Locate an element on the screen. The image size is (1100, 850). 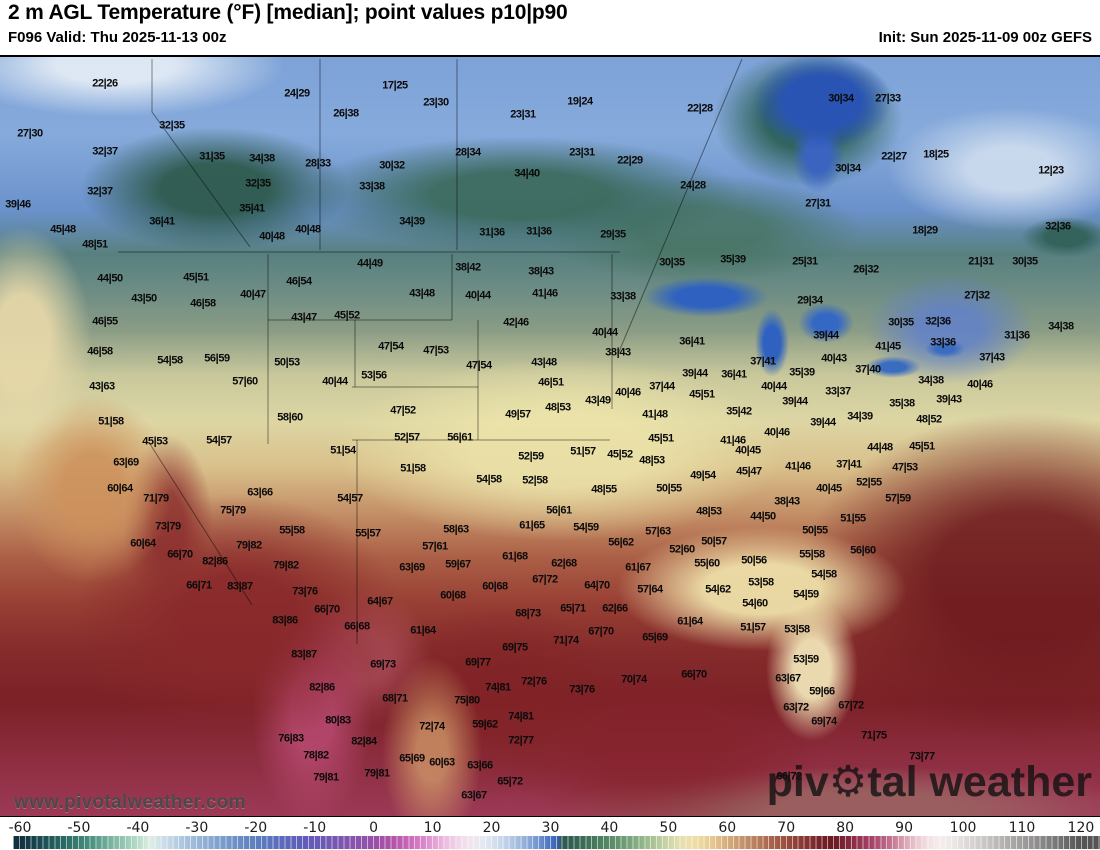
point-value: 38|43 is located at coordinates (787, 501).